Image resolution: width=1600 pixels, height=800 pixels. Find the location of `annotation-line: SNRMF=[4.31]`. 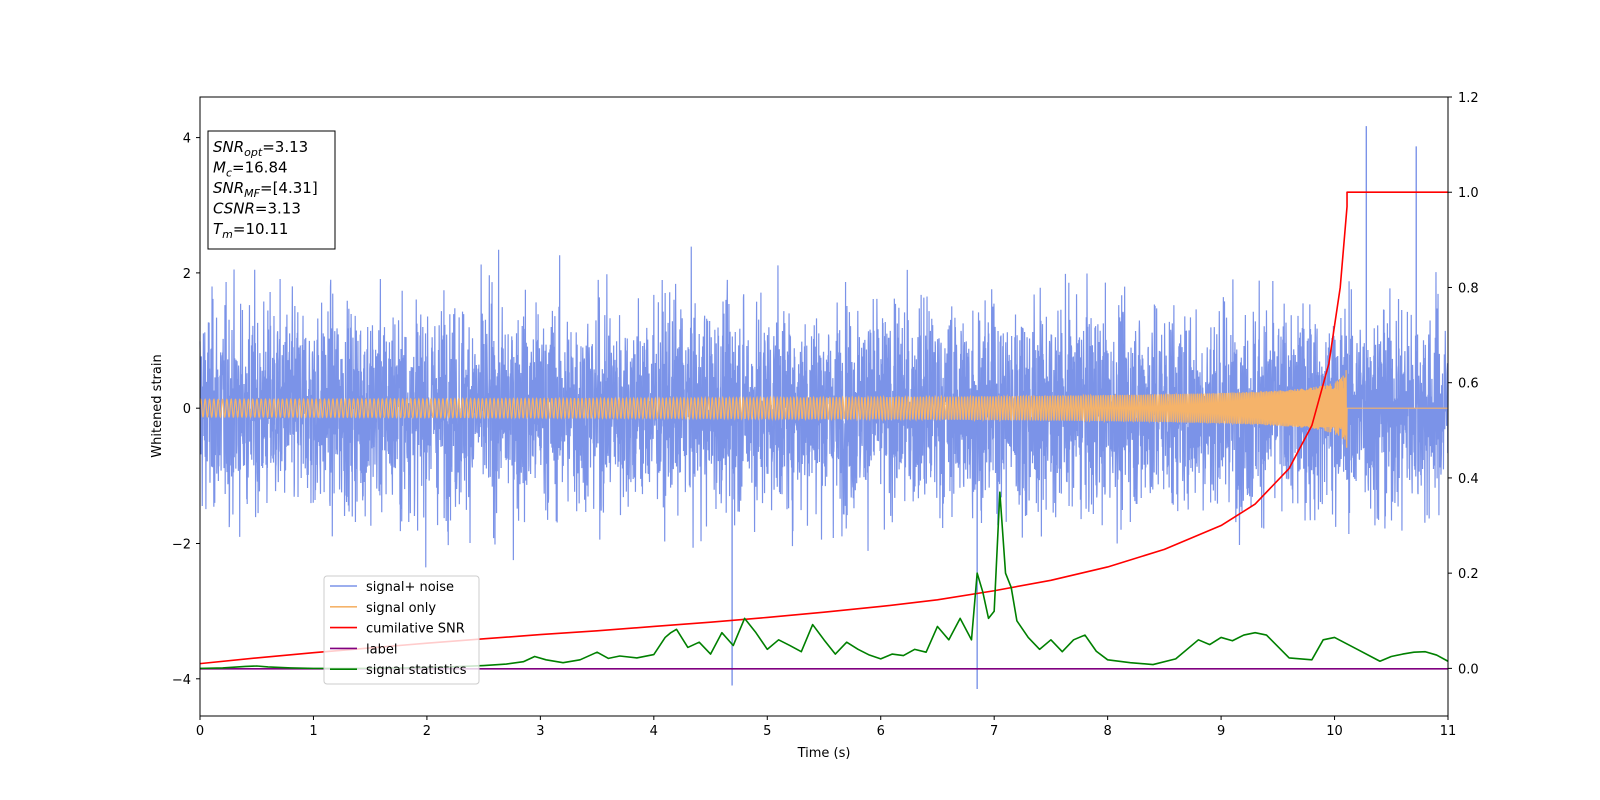

annotation-line: SNRMF=[4.31] is located at coordinates (265, 189).